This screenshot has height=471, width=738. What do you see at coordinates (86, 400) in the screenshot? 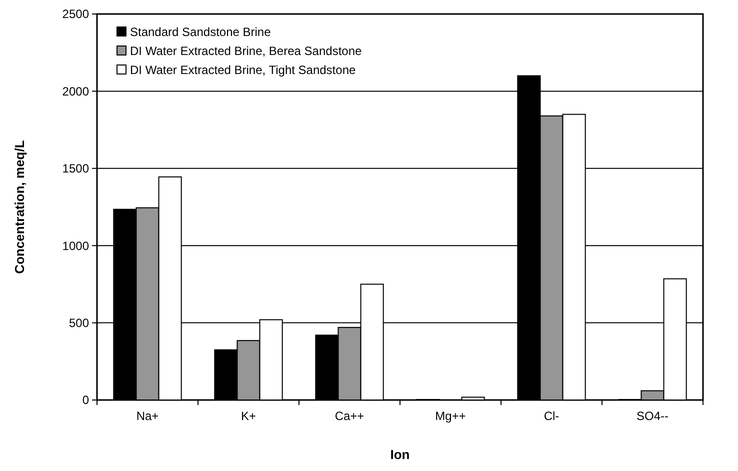
I see `y-tick-label: 0` at bounding box center [86, 400].